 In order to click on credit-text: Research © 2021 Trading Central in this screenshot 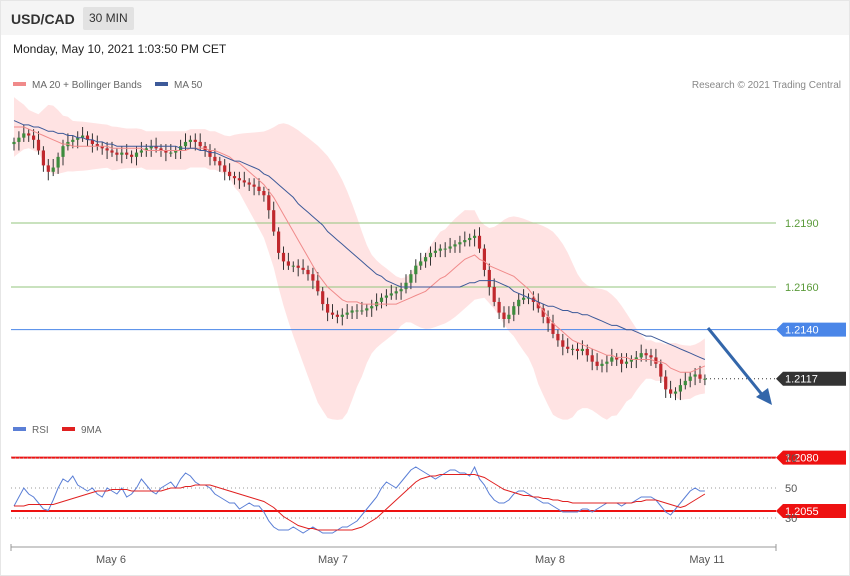, I will do `click(766, 85)`.